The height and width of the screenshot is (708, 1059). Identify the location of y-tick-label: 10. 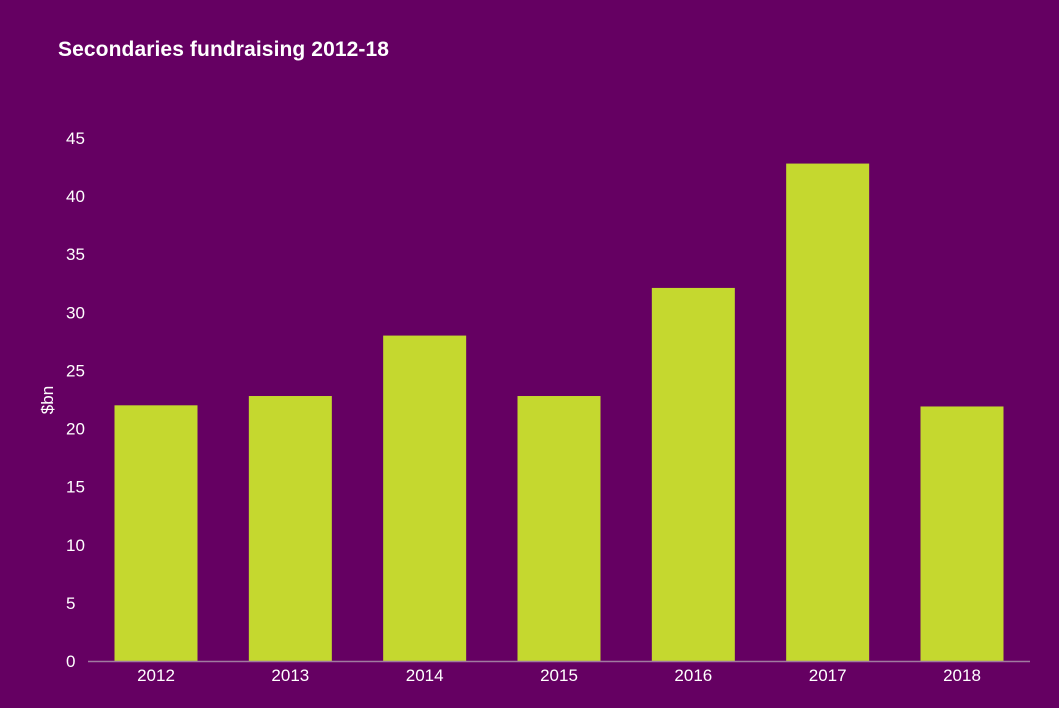
(75, 545).